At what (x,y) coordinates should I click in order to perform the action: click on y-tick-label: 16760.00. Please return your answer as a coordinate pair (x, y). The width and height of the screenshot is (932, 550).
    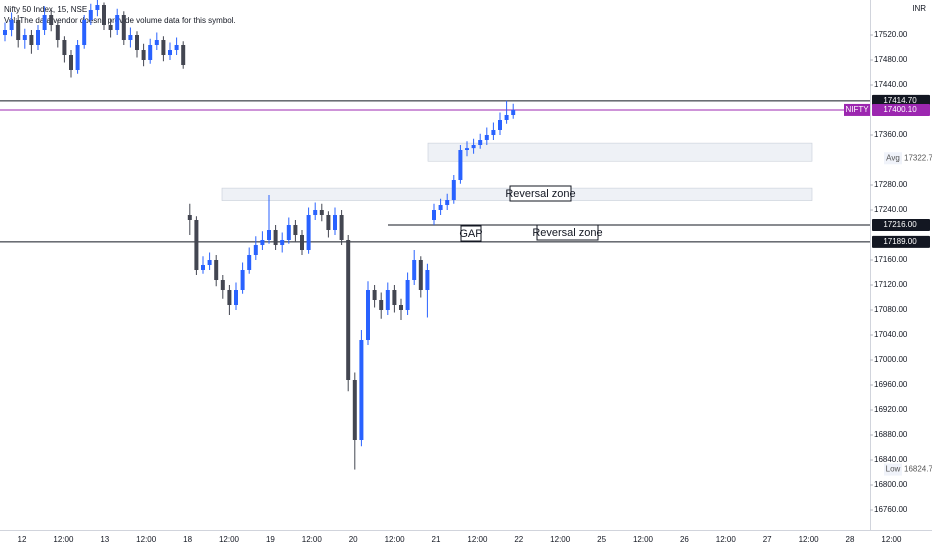
    Looking at the image, I should click on (891, 509).